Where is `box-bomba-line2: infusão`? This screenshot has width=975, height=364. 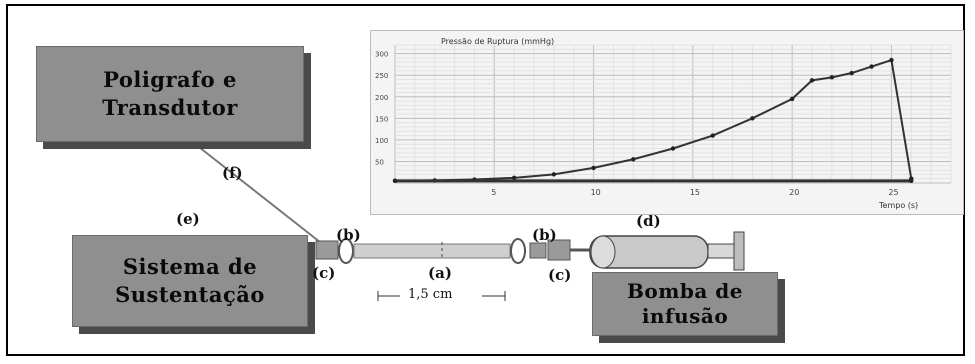
box-bomba-line2: infusão is located at coordinates (685, 316).